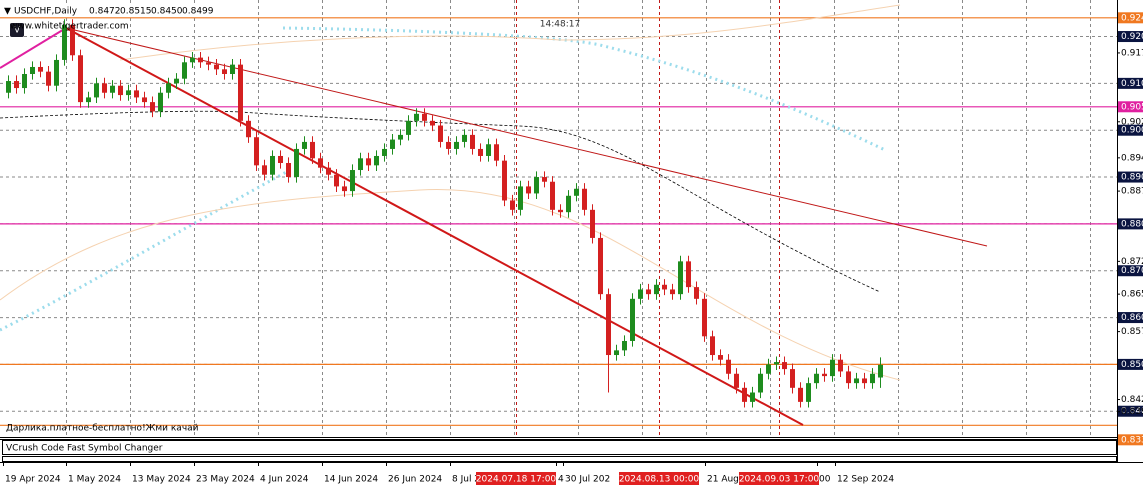 Image resolution: width=1143 pixels, height=493 pixels. I want to click on x-tick-label: 4 Jun 2024, so click(284, 480).